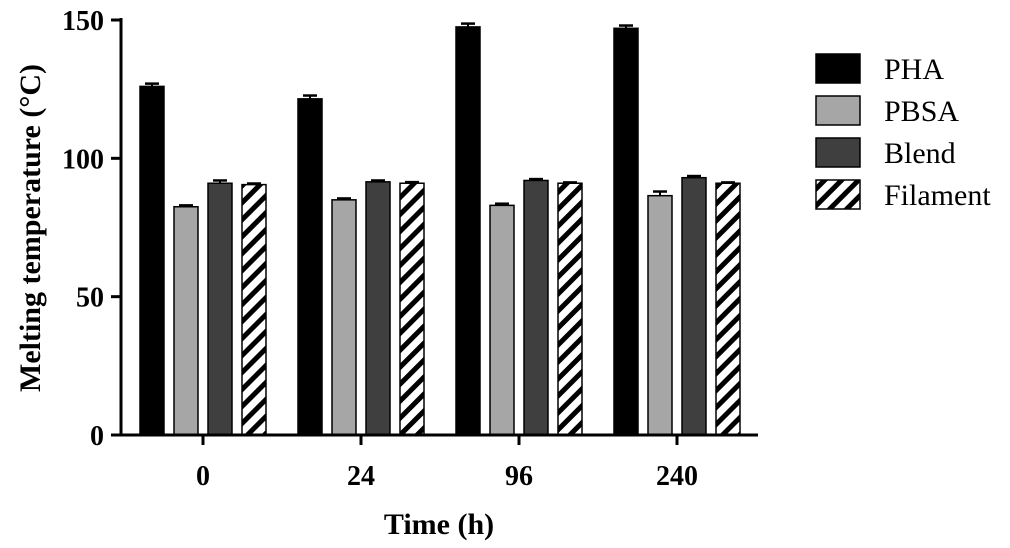 The width and height of the screenshot is (1010, 548). What do you see at coordinates (838, 68) in the screenshot?
I see `legend-swatch-pha` at bounding box center [838, 68].